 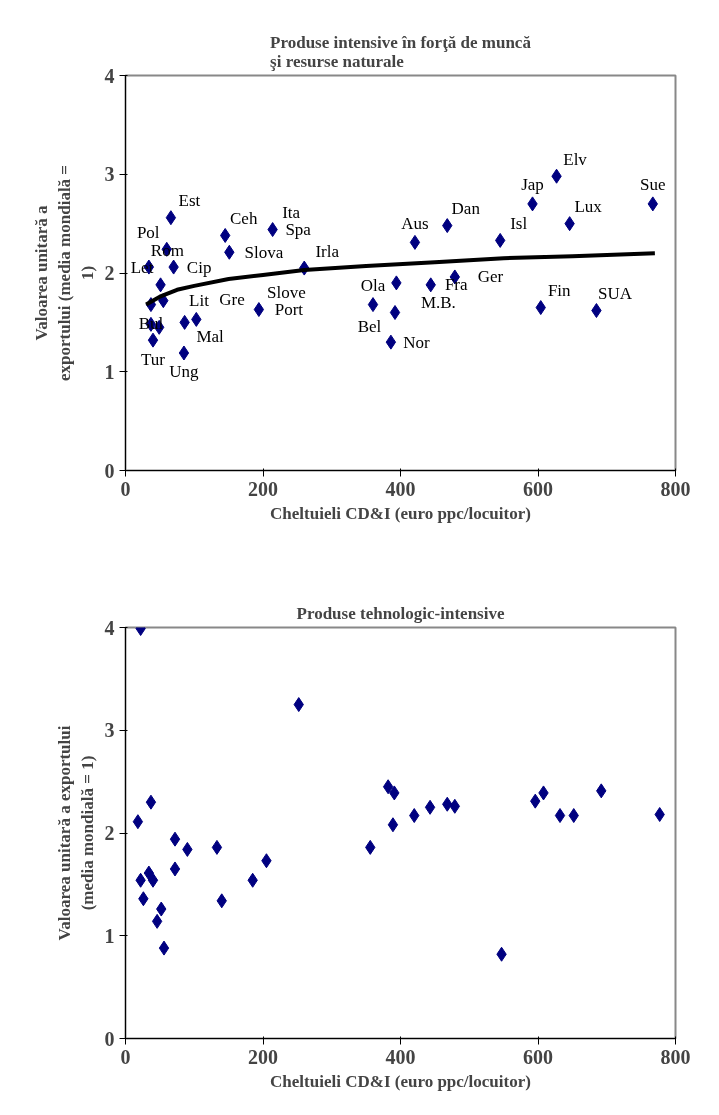 What do you see at coordinates (189, 201) in the screenshot?
I see `annotation: Est` at bounding box center [189, 201].